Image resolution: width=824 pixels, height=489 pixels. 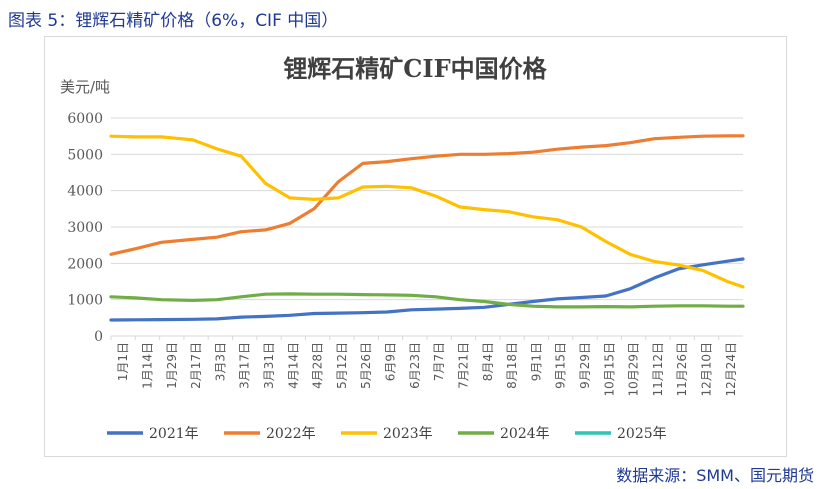 What do you see at coordinates (85, 119) in the screenshot?
I see `y-tick-label: 6000` at bounding box center [85, 119].